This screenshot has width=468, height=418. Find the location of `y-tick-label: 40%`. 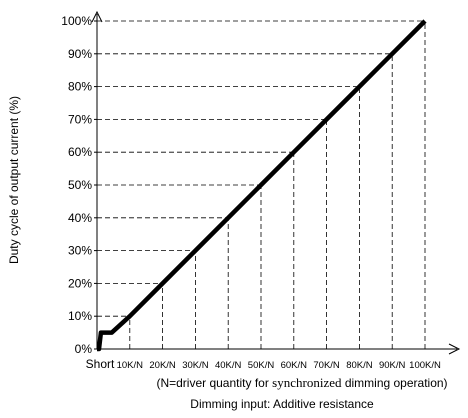

y-tick-label: 40% is located at coordinates (80, 218).